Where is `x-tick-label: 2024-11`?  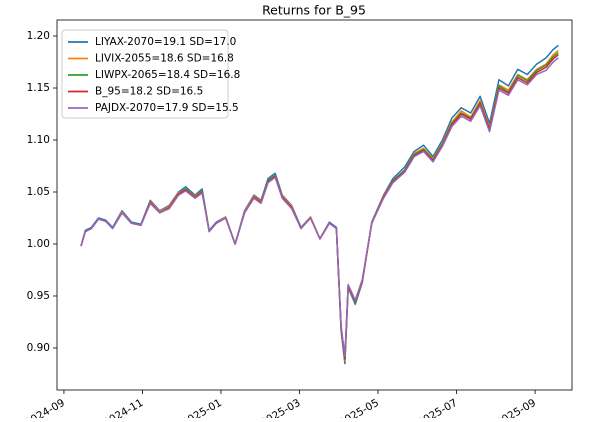 x-tick-label: 2024-11 is located at coordinates (123, 407).